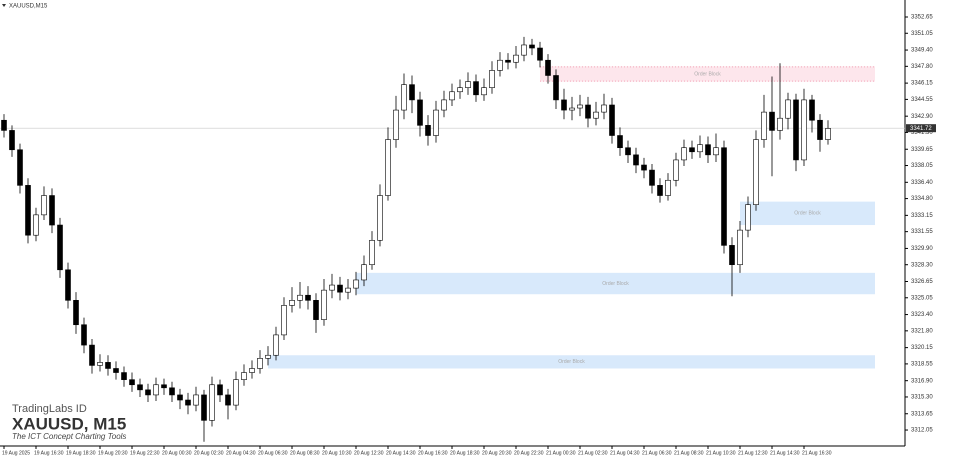  What do you see at coordinates (49, 453) in the screenshot?
I see `x-tick-label: 19 Aug 16:30` at bounding box center [49, 453].